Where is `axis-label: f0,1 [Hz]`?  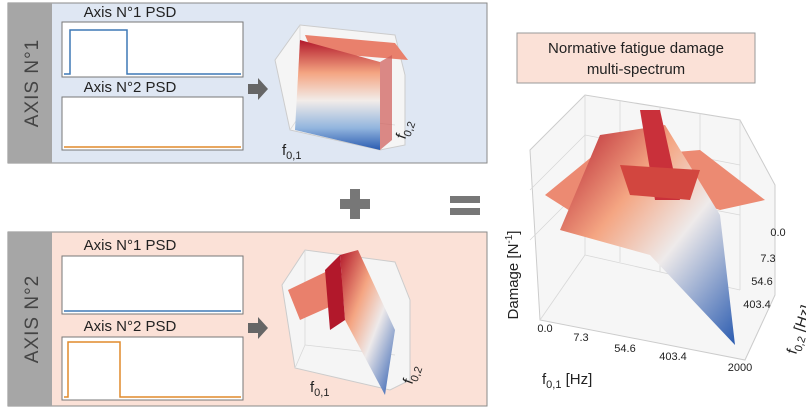
axis-label: f0,1 [Hz] is located at coordinates (567, 381).